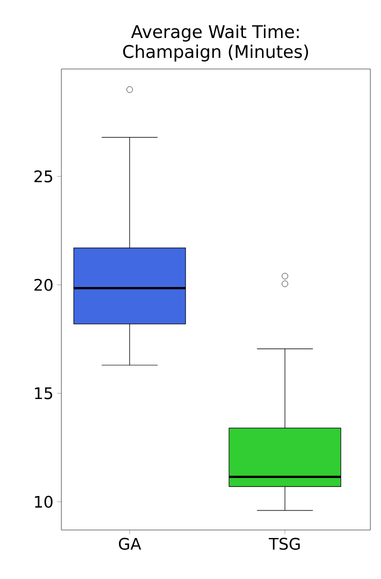 The width and height of the screenshot is (381, 579). Describe the element at coordinates (215, 43) in the screenshot. I see `chart-title: Average Wait Time: Champaign (Minutes)` at that location.